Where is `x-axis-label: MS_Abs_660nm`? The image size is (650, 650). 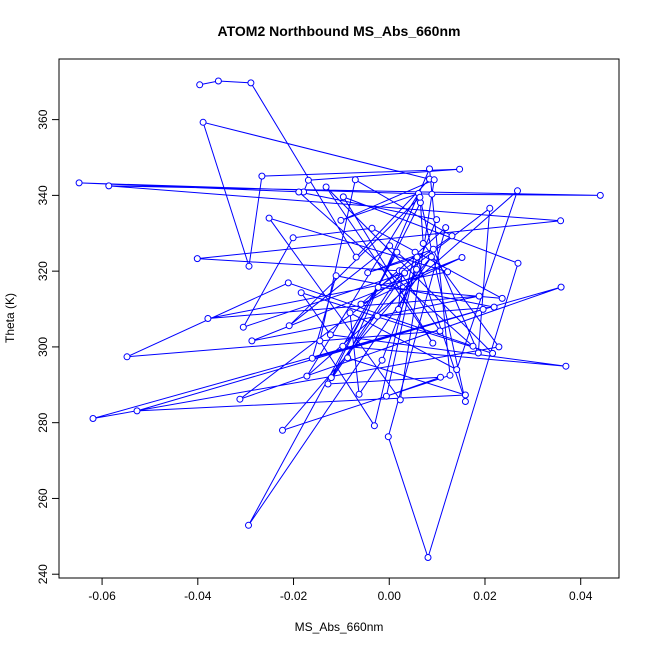
x-axis-label: MS_Abs_660nm is located at coordinates (339, 627).